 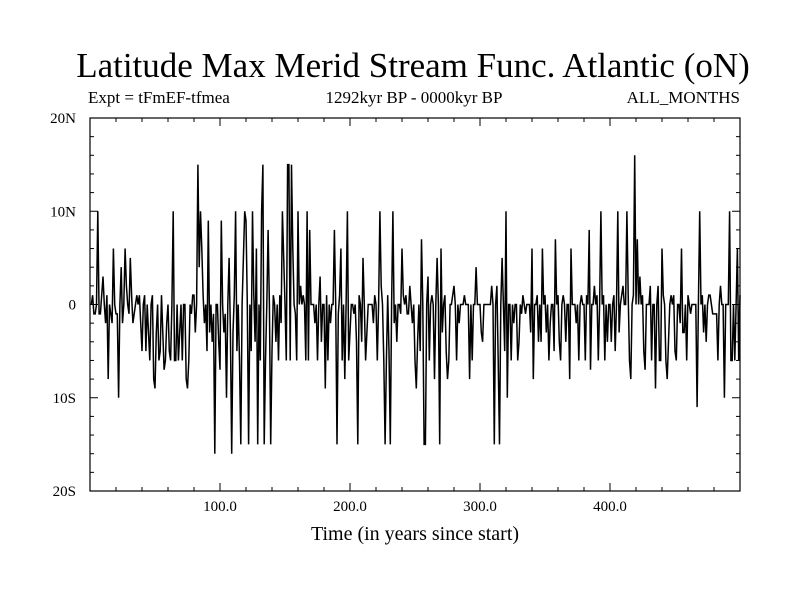 What do you see at coordinates (415, 534) in the screenshot?
I see `x-axis-label: Time (in years since start)` at bounding box center [415, 534].